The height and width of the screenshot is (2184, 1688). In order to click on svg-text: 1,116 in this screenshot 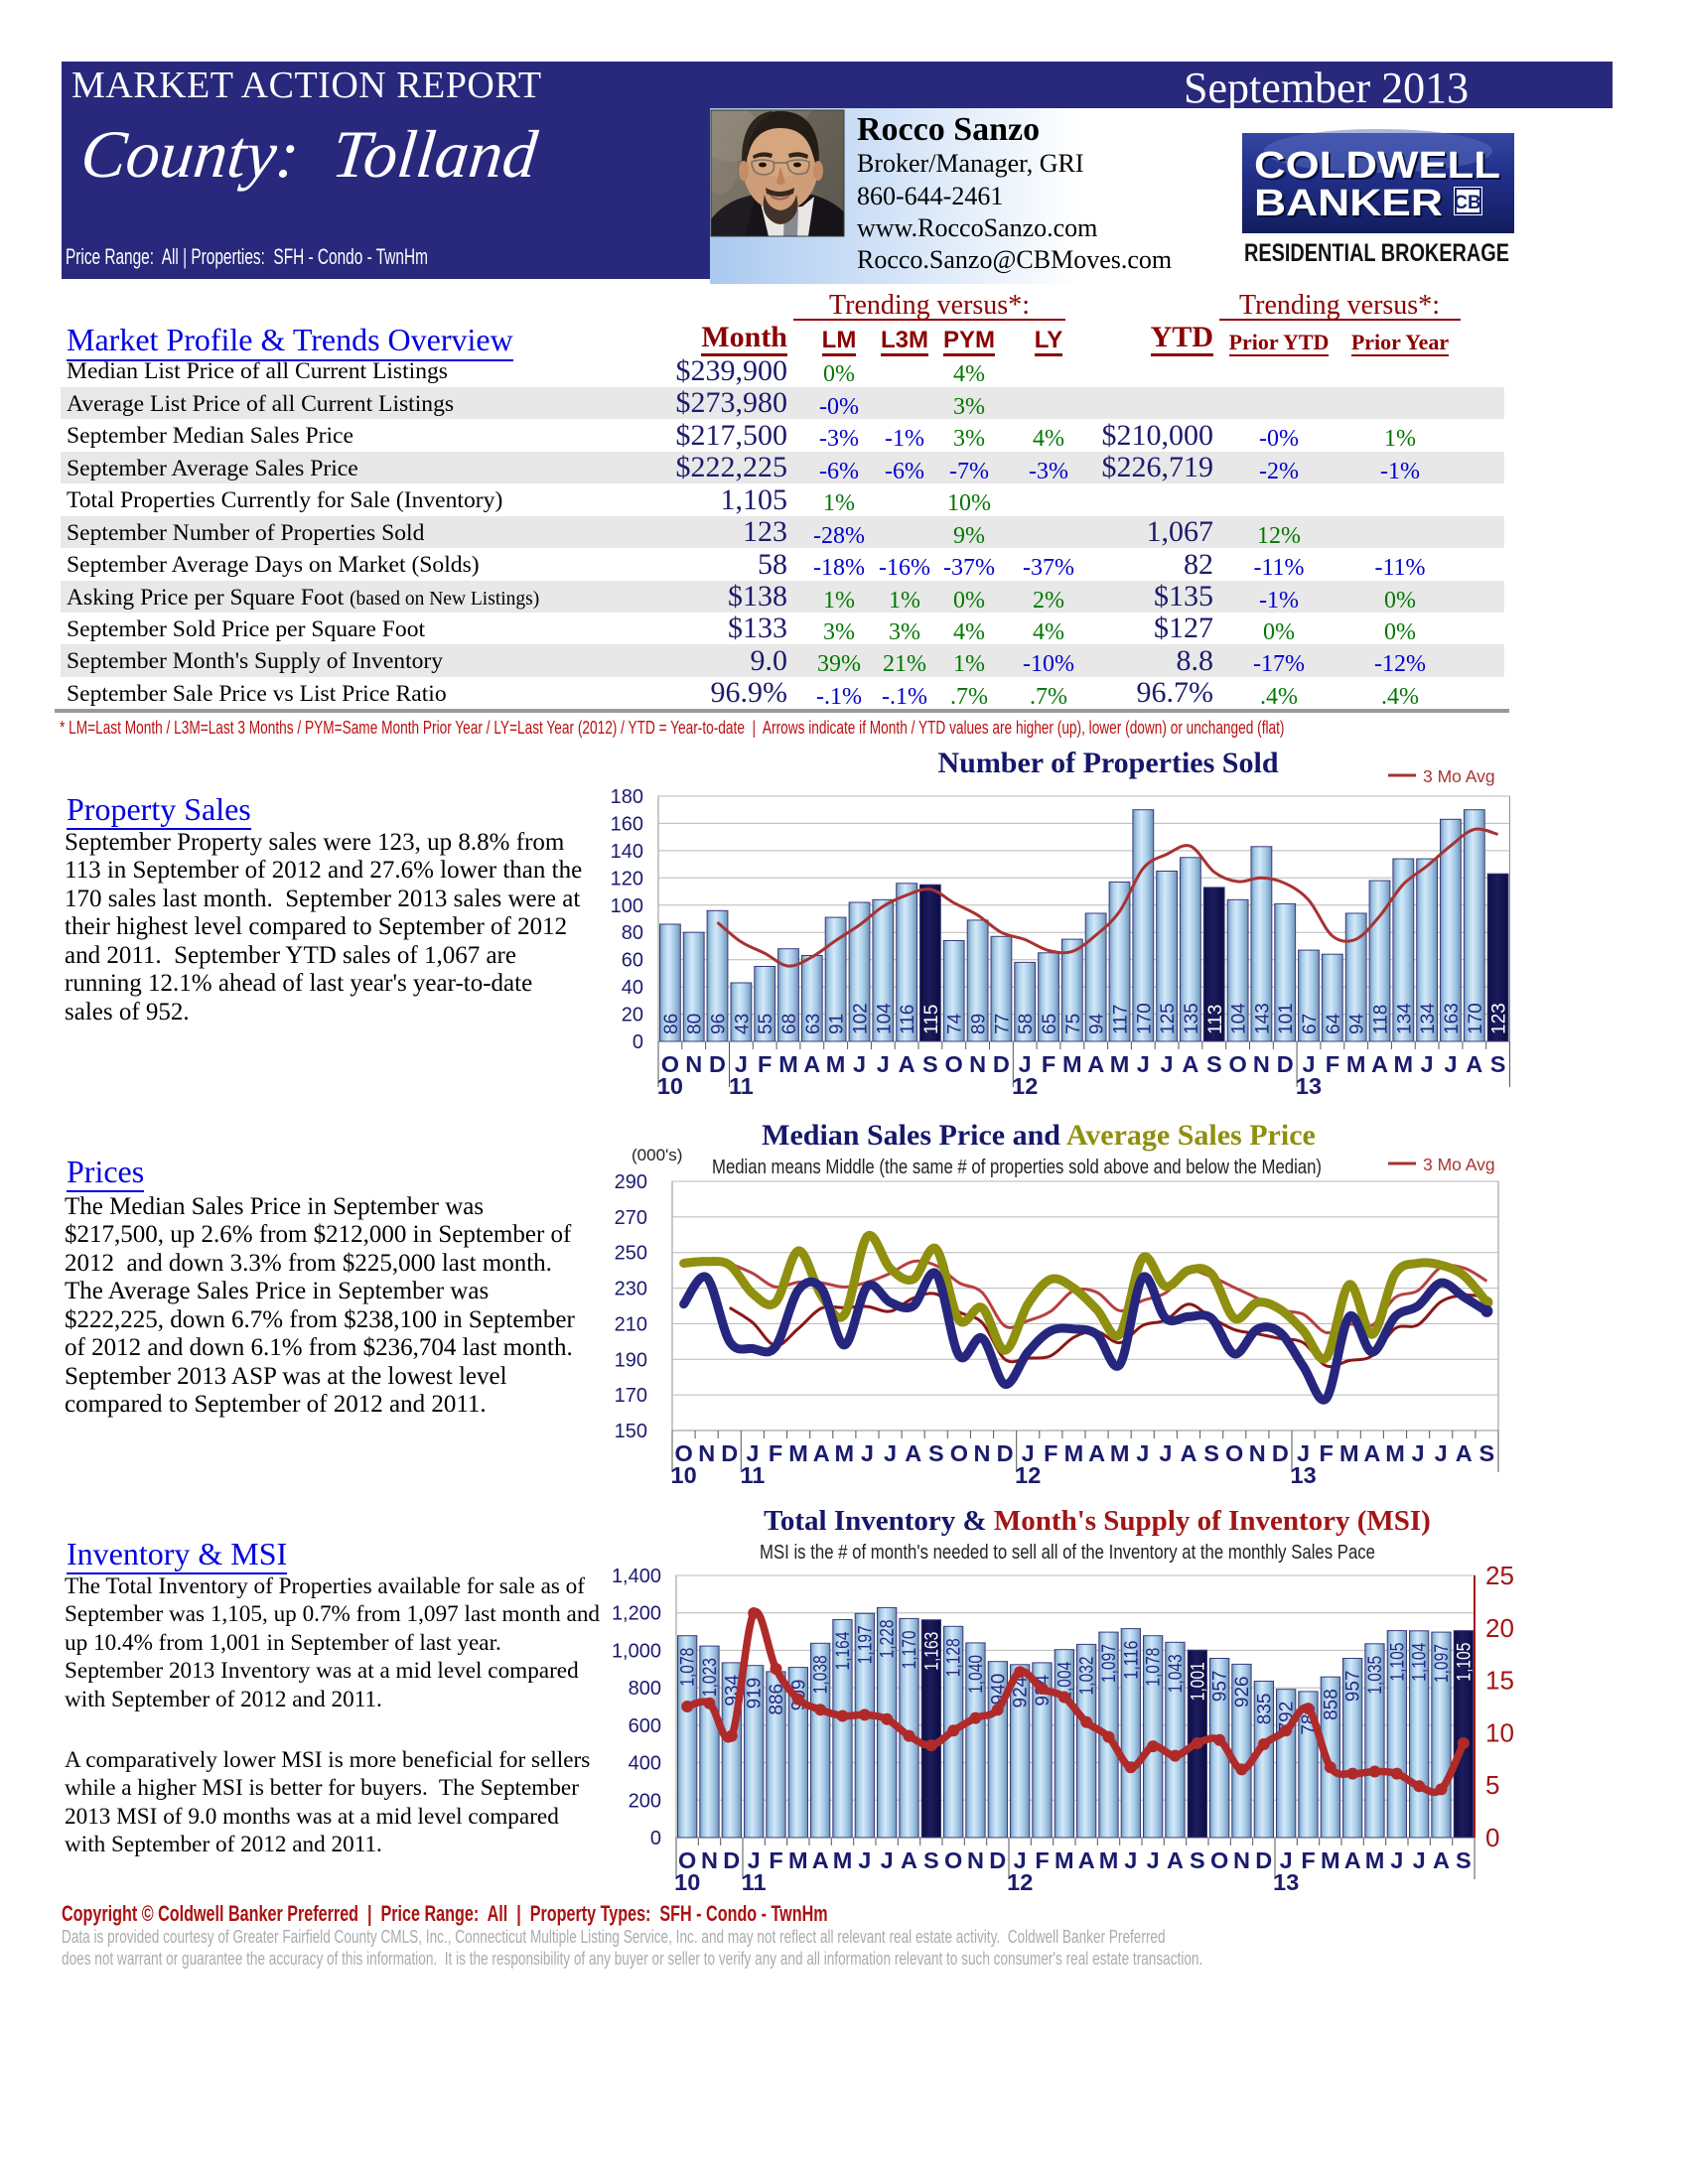, I will do `click(1131, 1660)`.